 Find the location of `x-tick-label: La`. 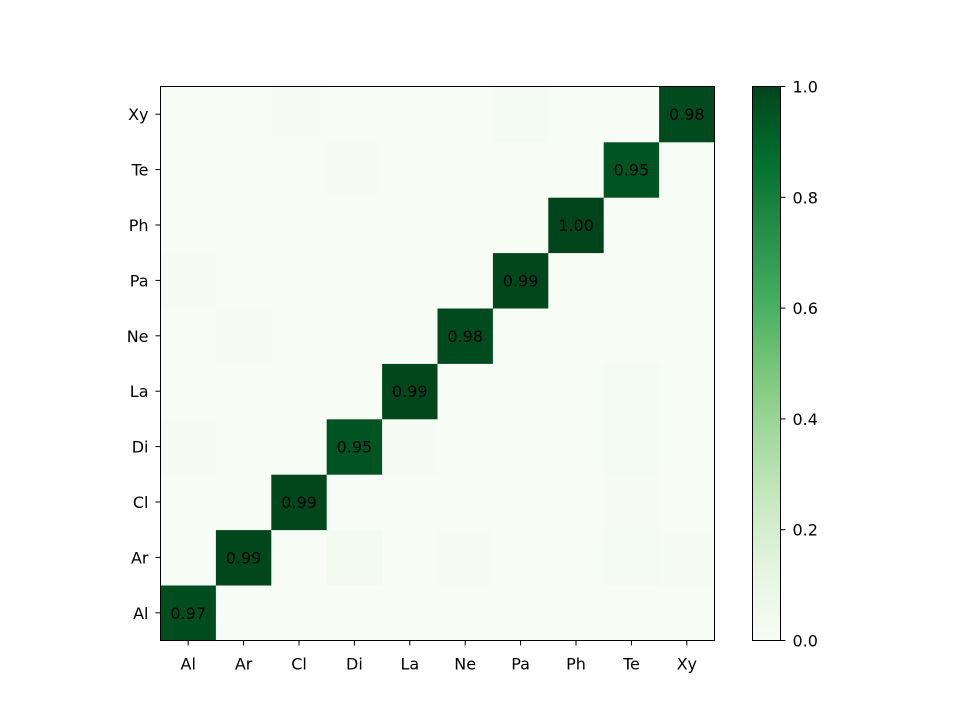

x-tick-label: La is located at coordinates (409, 664).